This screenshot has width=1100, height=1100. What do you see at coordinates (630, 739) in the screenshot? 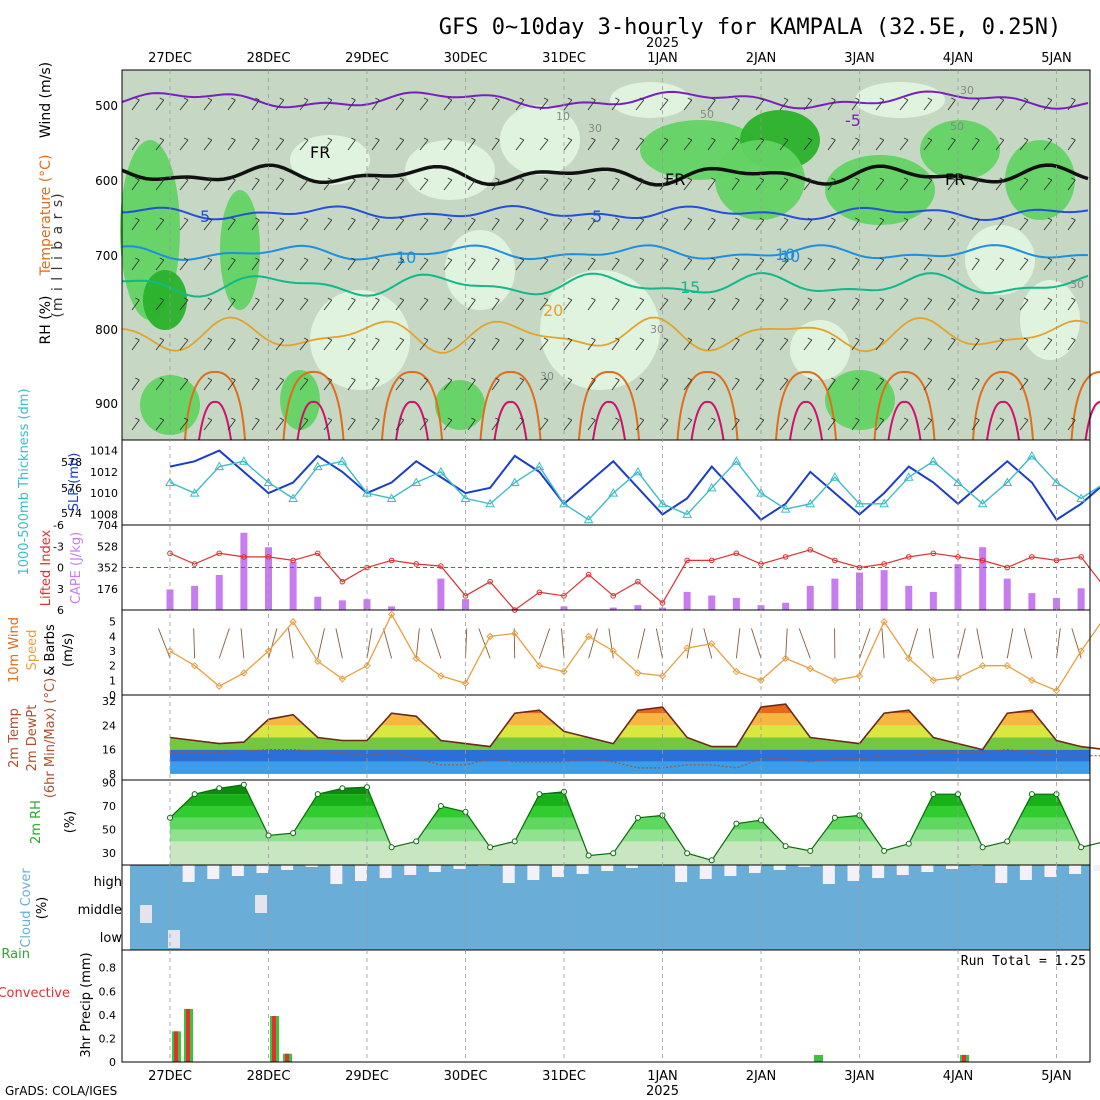
I see `temp-fill-group` at bounding box center [630, 739].